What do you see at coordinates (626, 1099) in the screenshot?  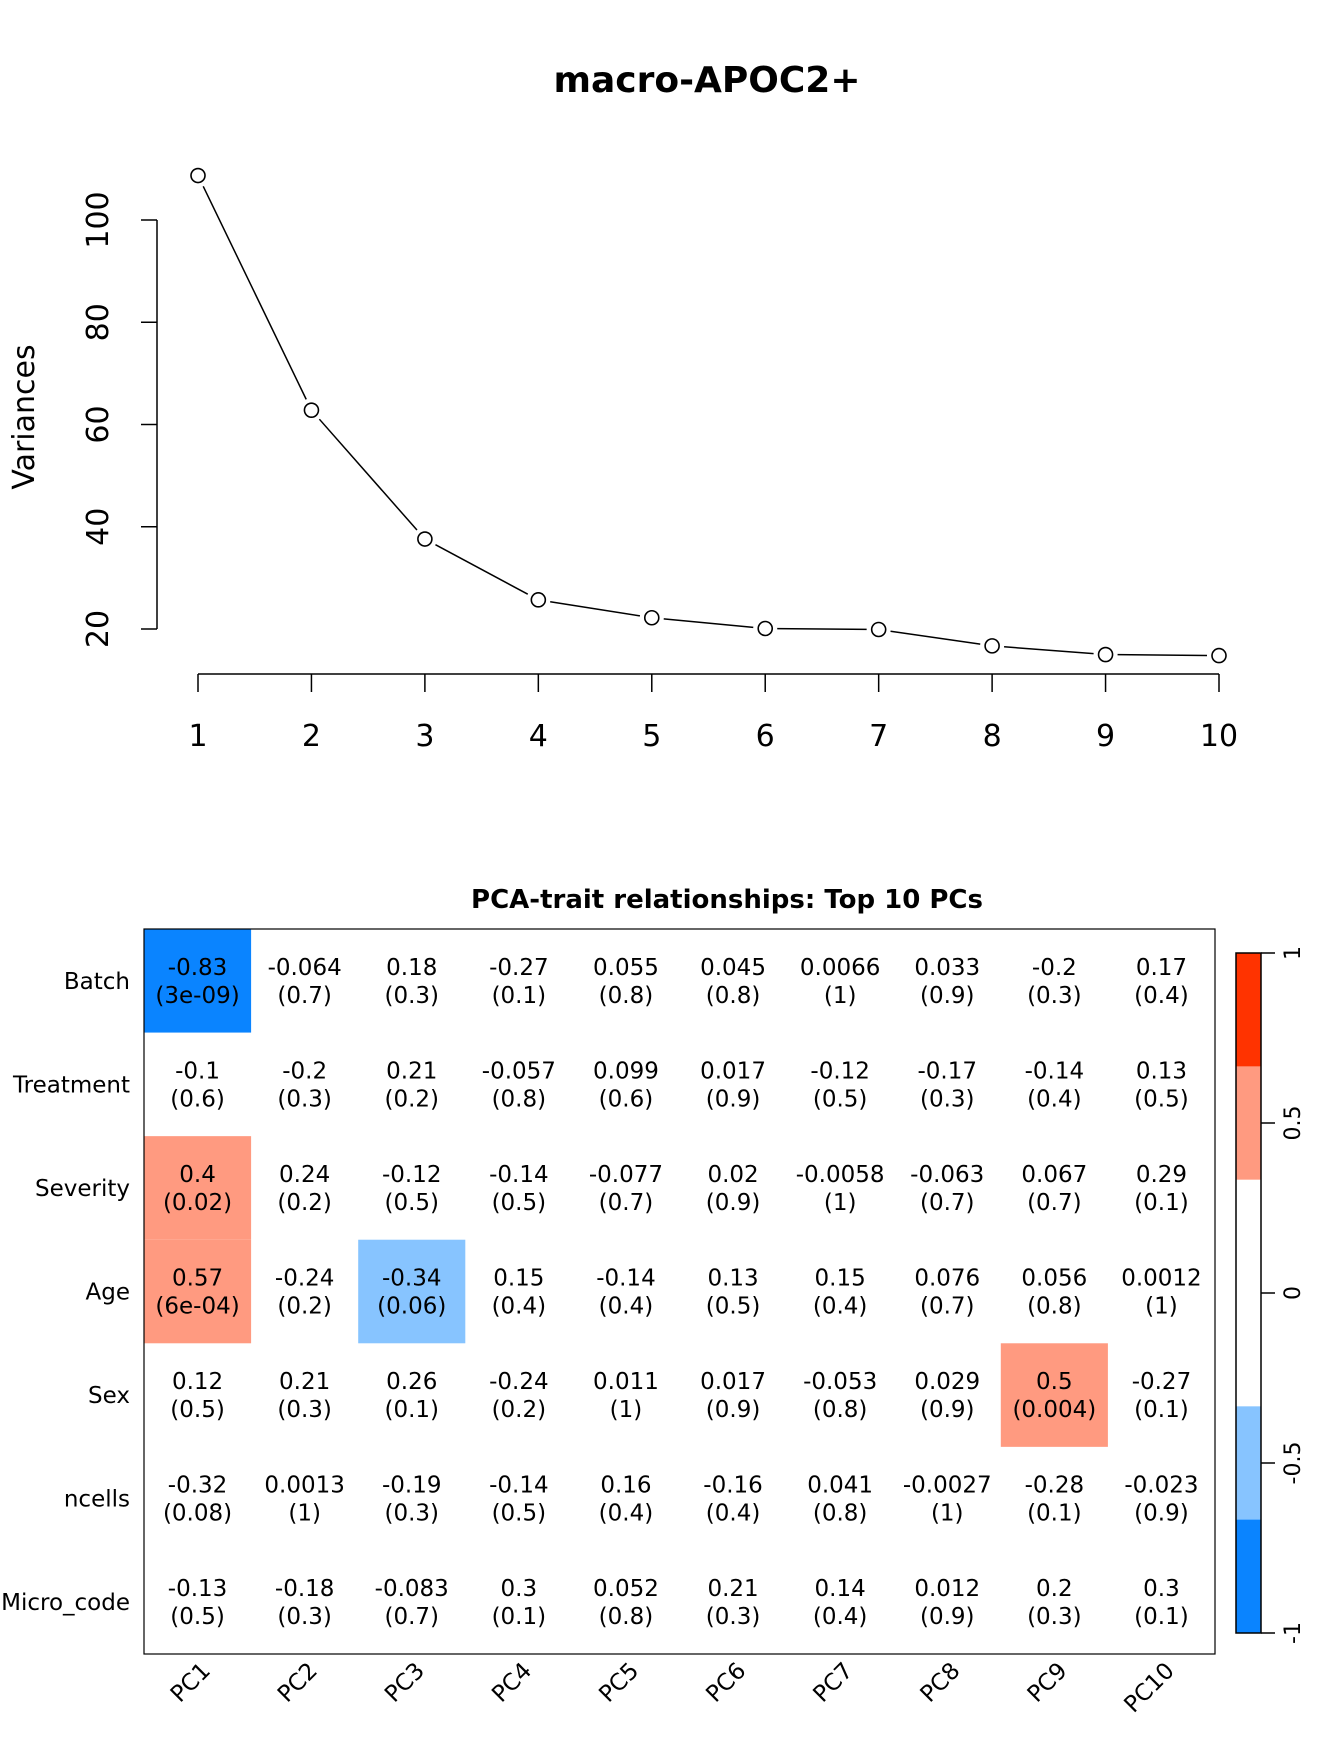 I see `cell-pvalue: (0.6)` at bounding box center [626, 1099].